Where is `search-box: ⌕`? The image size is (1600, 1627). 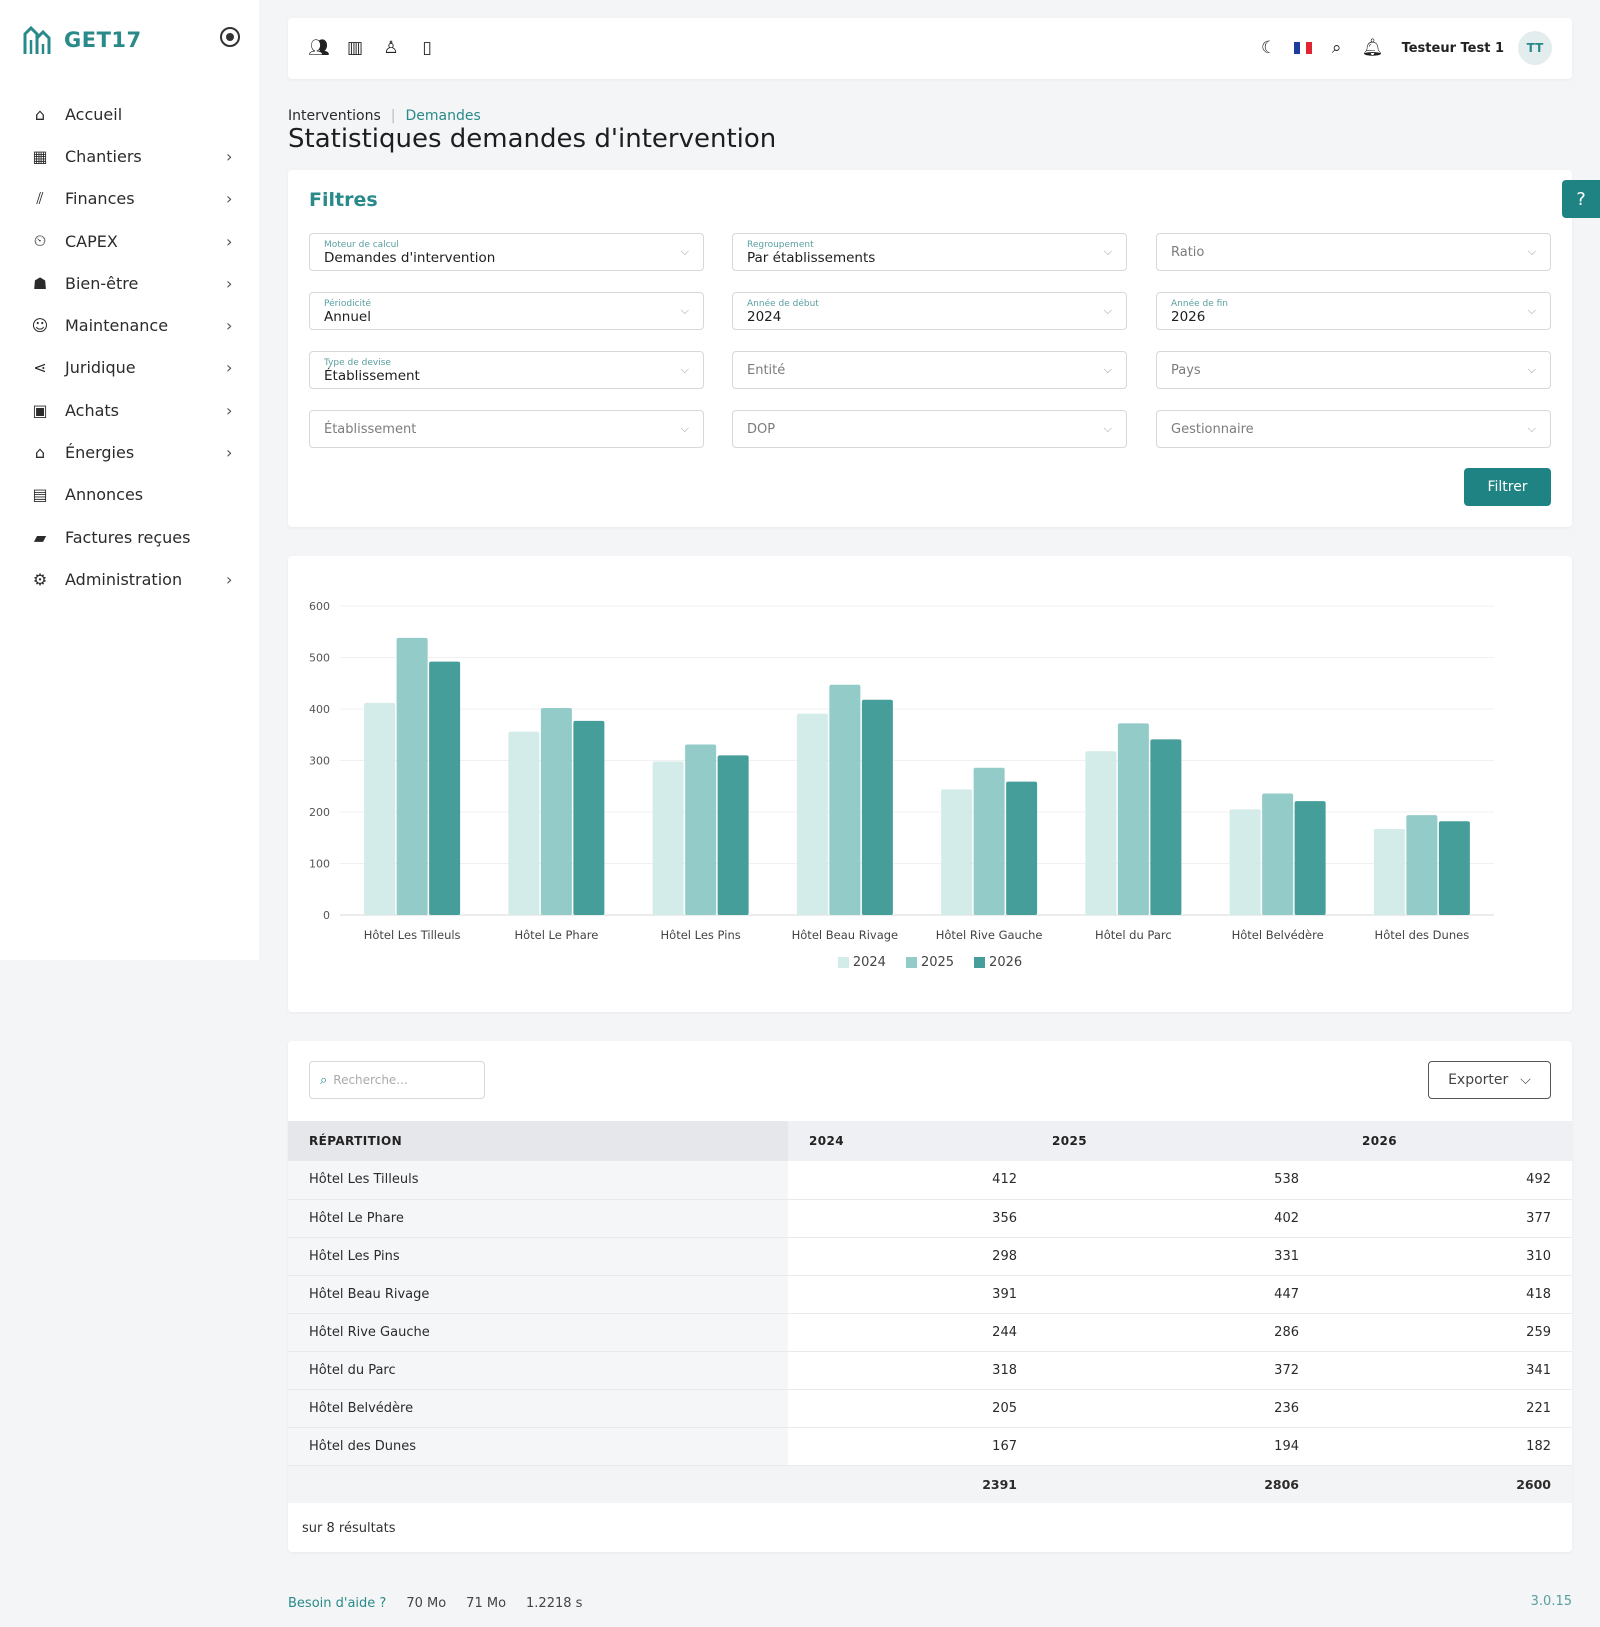
search-box: ⌕ is located at coordinates (397, 1080).